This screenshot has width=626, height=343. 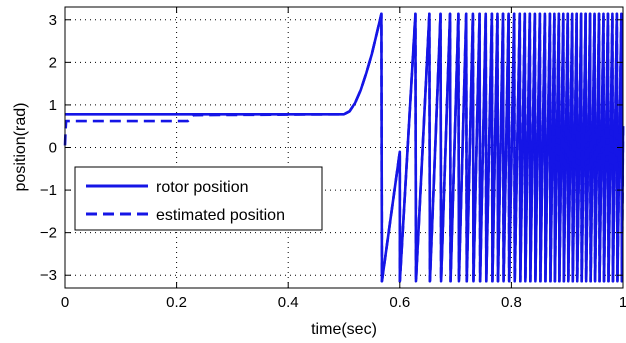 I want to click on legend-box, so click(x=198, y=198).